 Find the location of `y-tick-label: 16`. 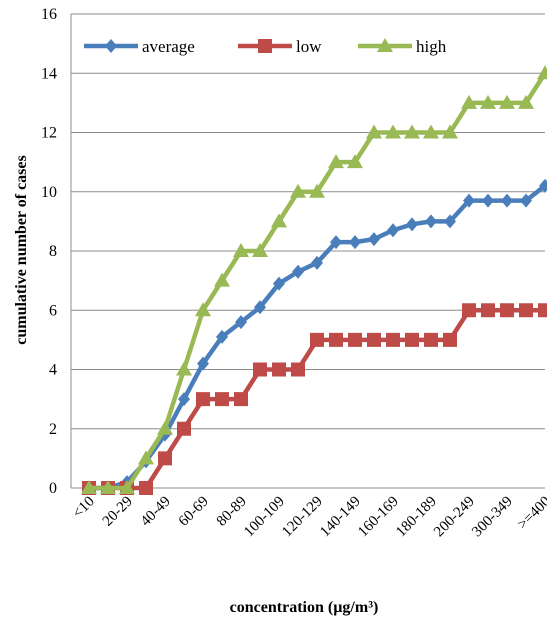

y-tick-label: 16 is located at coordinates (49, 14).